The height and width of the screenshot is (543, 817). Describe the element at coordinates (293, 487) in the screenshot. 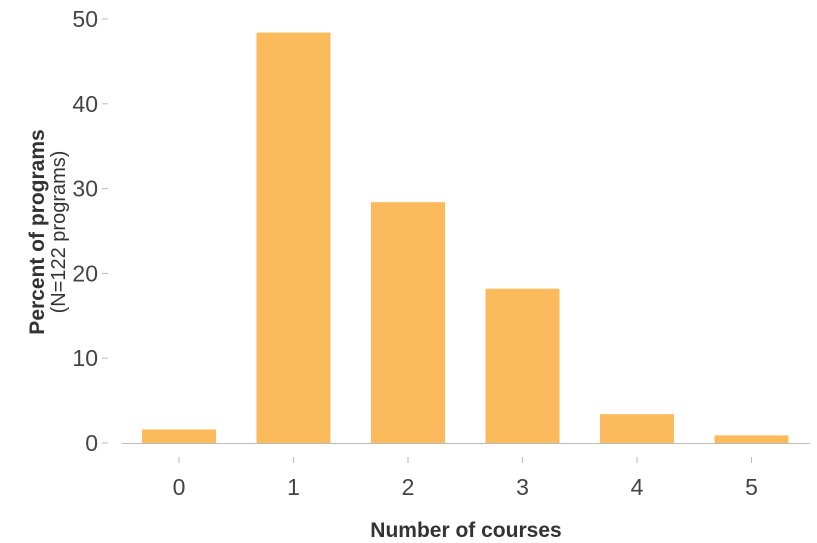

I see `x-tick-label: 1` at that location.